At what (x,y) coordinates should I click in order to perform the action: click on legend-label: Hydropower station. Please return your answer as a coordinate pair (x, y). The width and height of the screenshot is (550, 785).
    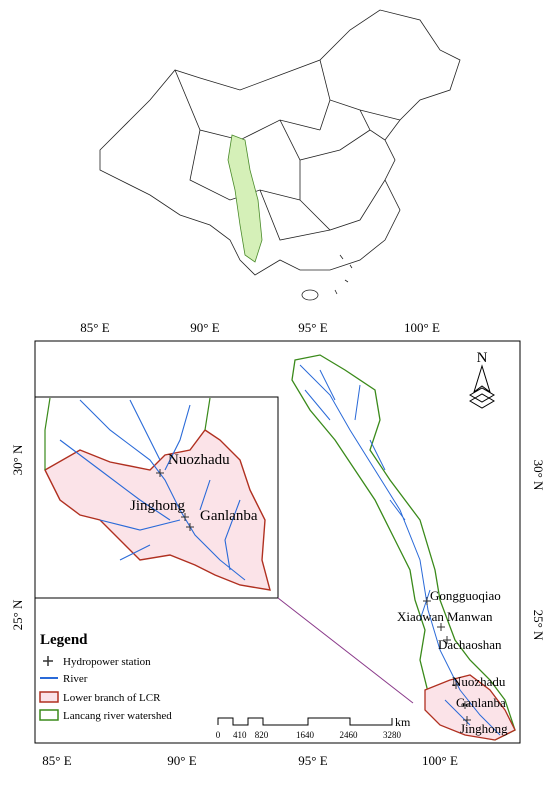
    Looking at the image, I should click on (107, 662).